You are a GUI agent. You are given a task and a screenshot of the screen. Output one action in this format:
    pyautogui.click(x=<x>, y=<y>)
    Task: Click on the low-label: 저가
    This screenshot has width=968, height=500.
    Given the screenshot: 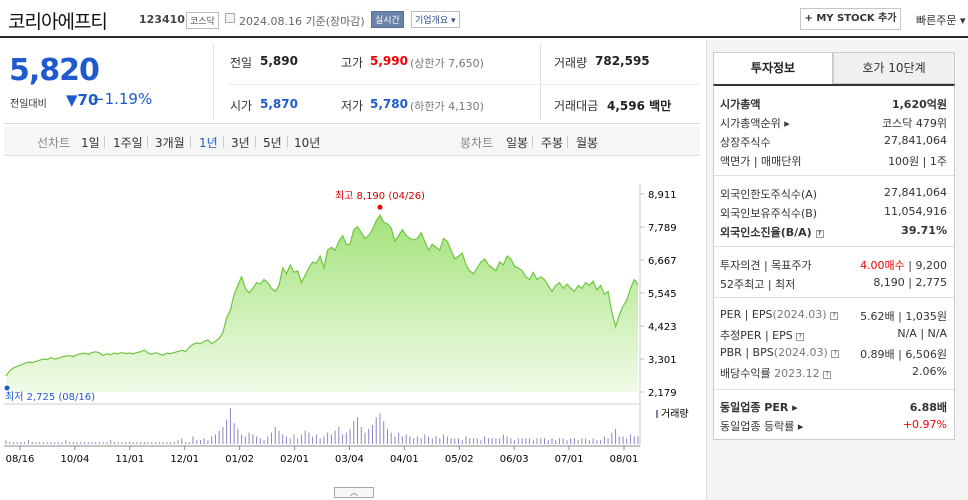 What is the action you would take?
    pyautogui.click(x=352, y=106)
    